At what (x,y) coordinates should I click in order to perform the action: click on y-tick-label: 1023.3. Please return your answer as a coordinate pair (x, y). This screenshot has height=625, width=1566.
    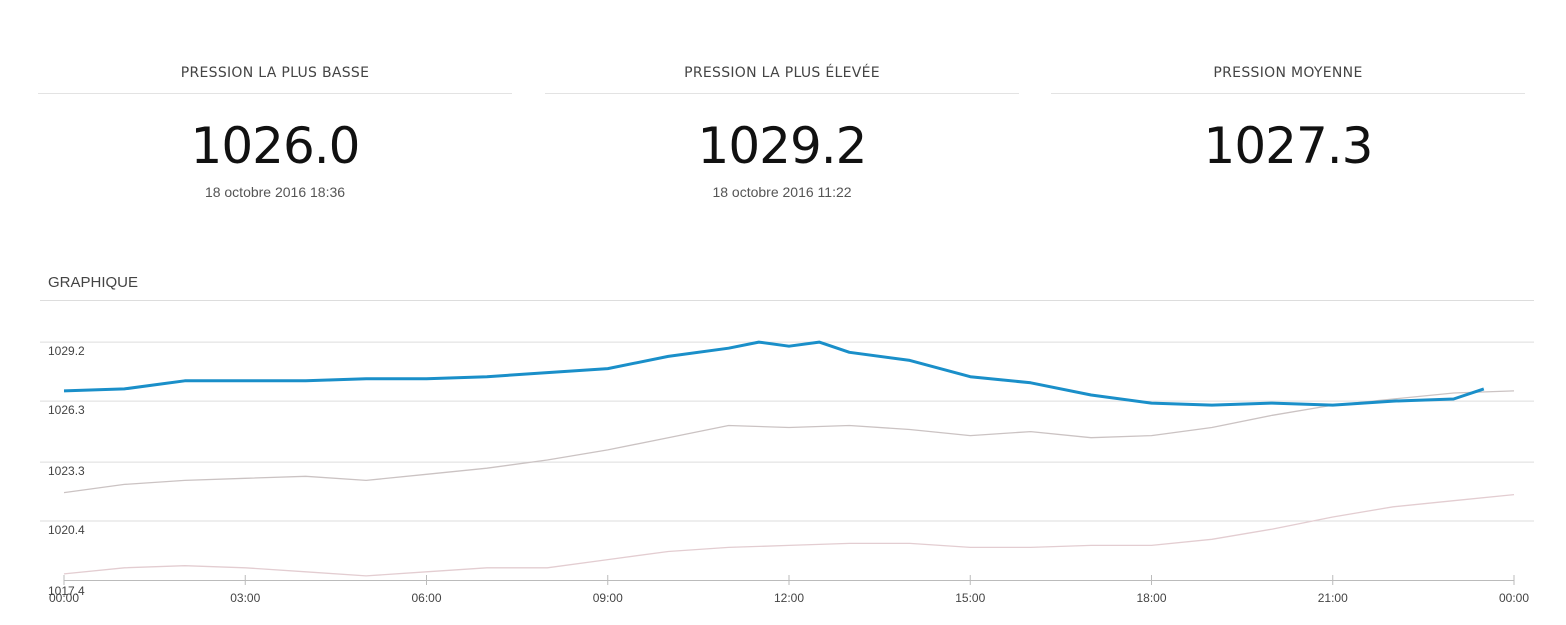
    Looking at the image, I should click on (66, 471).